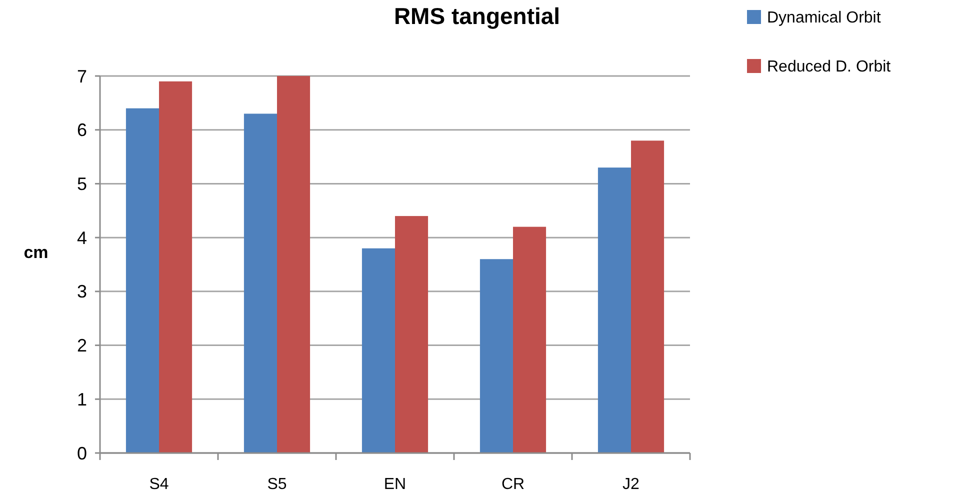 Image resolution: width=953 pixels, height=502 pixels. Describe the element at coordinates (81, 453) in the screenshot. I see `y-tick-label: 0` at that location.